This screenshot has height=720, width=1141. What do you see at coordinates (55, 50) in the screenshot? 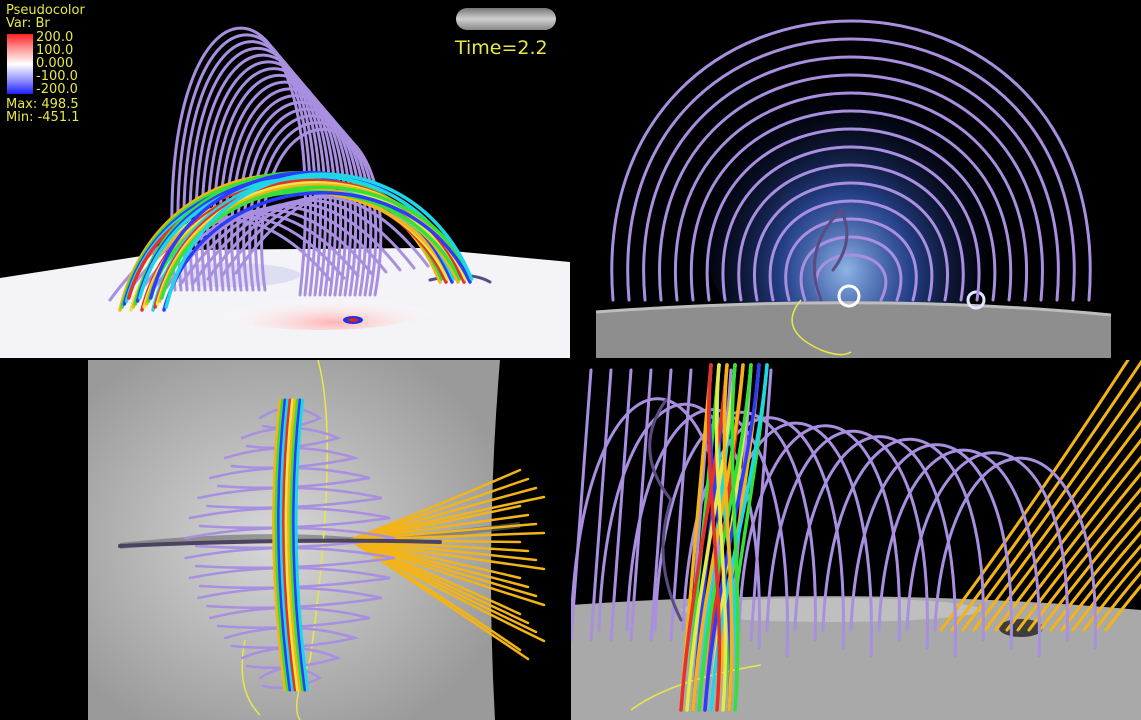
I see `colorbar-tick: 100.0` at bounding box center [55, 50].